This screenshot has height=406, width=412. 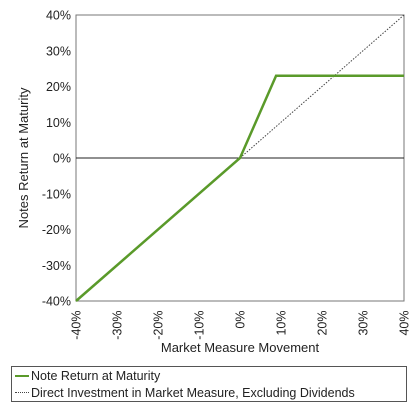 What do you see at coordinates (323, 323) in the screenshot?
I see `x-tick-label: 20%` at bounding box center [323, 323].